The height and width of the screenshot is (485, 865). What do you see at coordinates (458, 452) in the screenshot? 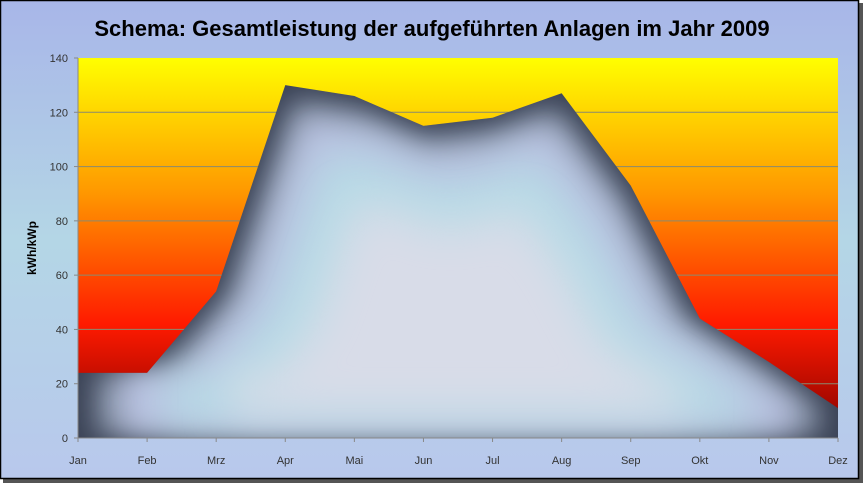
I see `x-axis: Jan Feb Mrz Apr Mai Jun Jul Aug Sep Okt Nov Dez` at bounding box center [458, 452].